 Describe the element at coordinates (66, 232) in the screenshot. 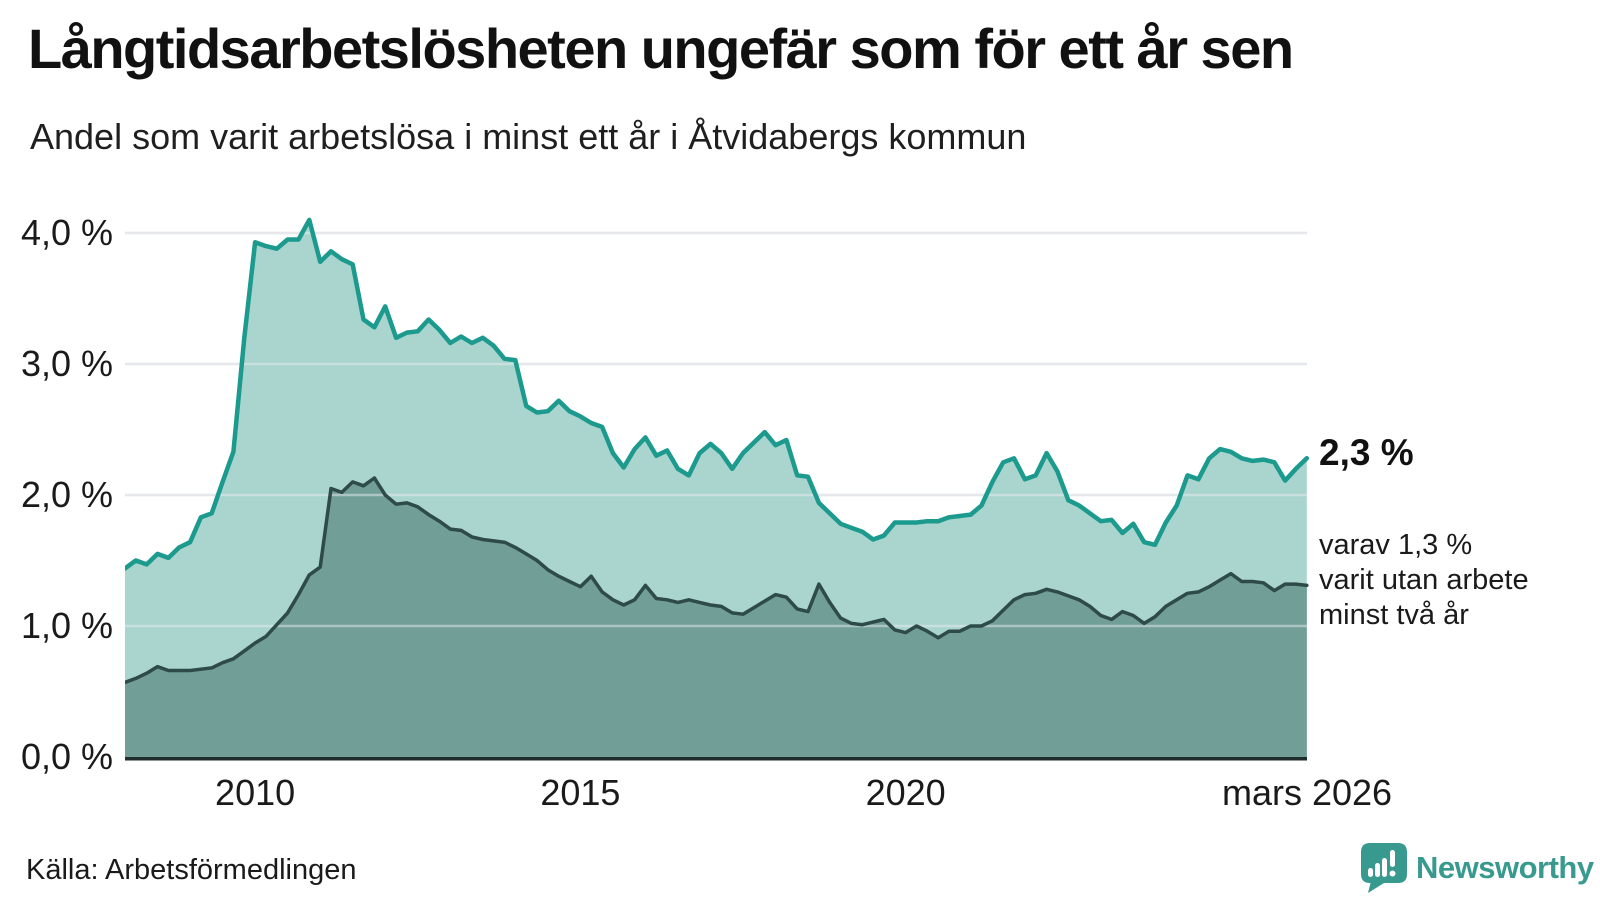

I see `y-tick-label: 4,0 %` at that location.